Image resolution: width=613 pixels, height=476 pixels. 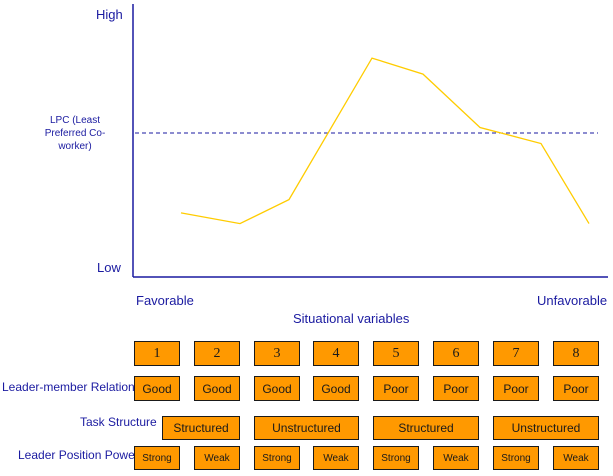 I want to click on situation-box-8: 8, so click(x=576, y=353).